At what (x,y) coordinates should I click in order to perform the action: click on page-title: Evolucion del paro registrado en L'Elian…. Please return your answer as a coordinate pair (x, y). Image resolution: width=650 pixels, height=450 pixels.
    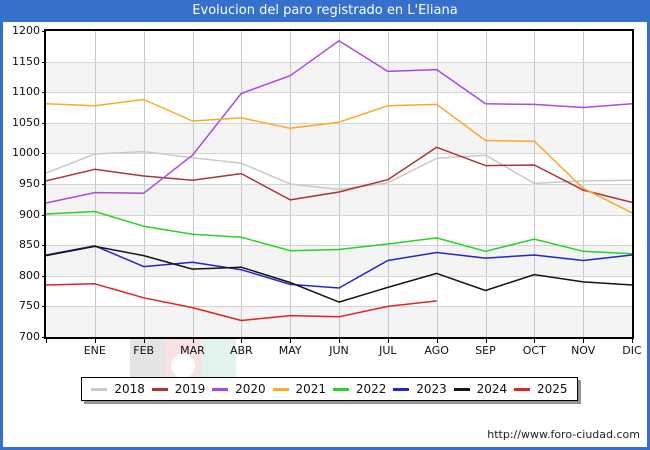
    Looking at the image, I should click on (325, 10).